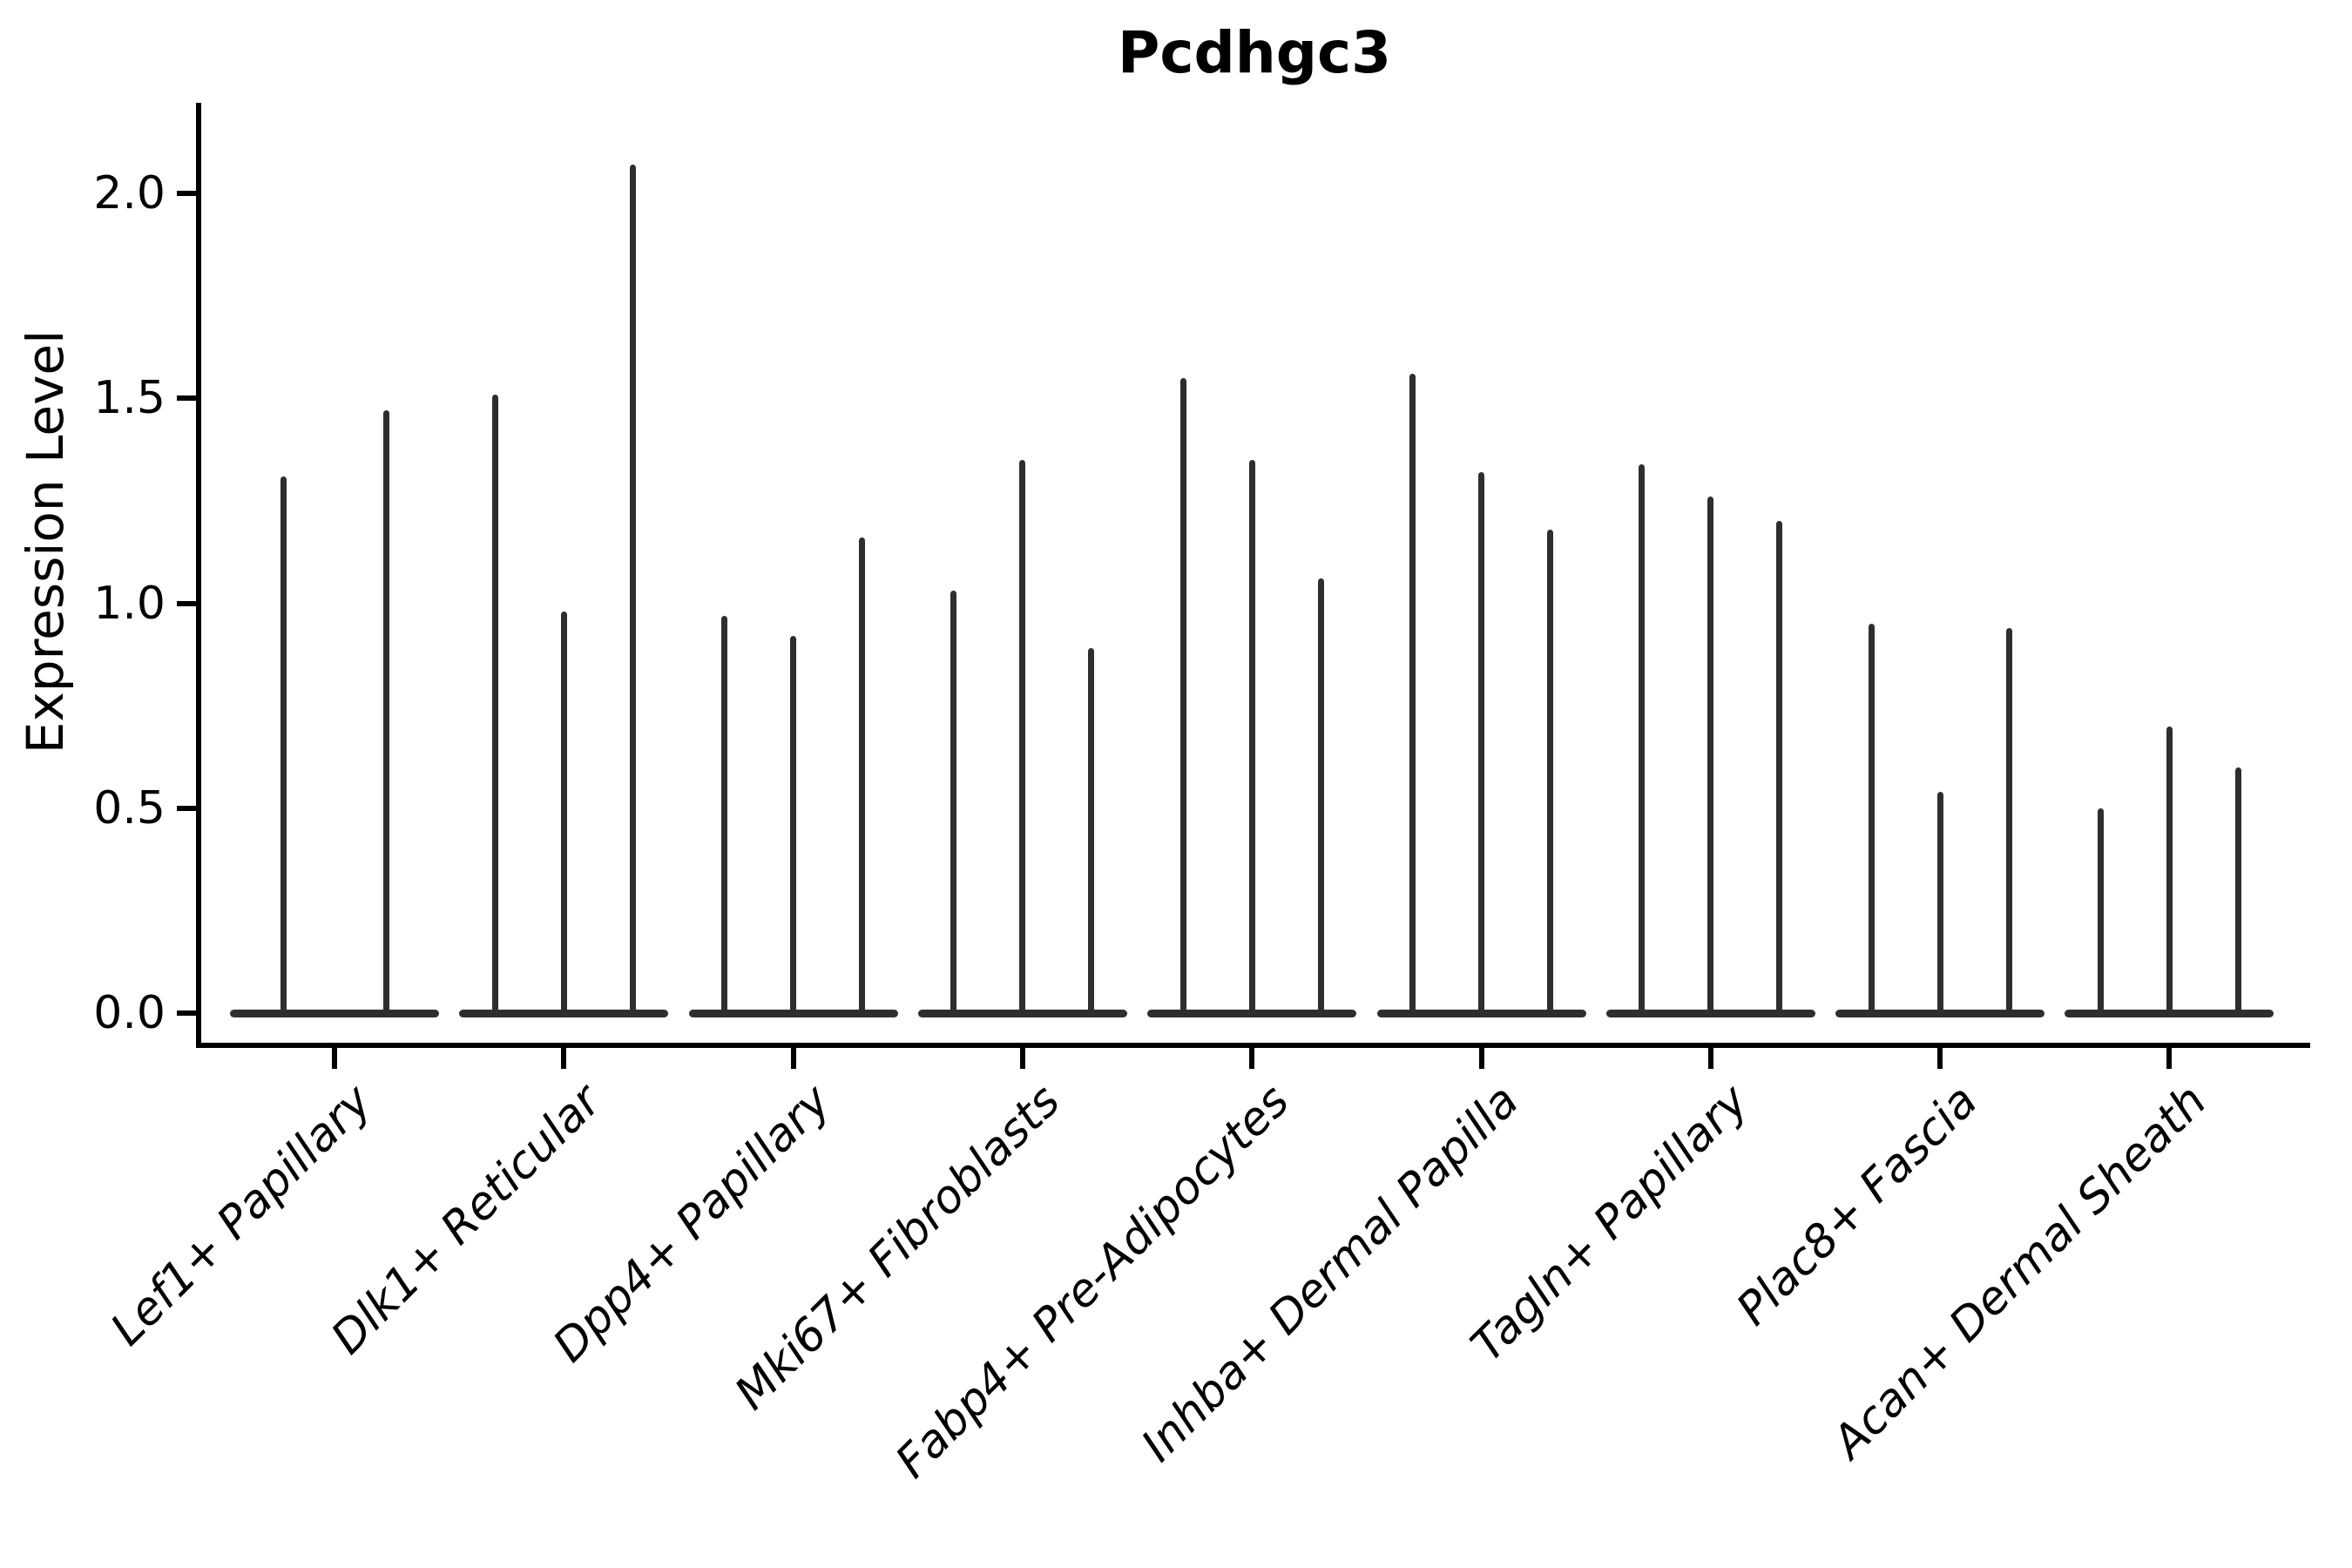 This screenshot has width=2352, height=1568. What do you see at coordinates (1093, 1282) in the screenshot?
I see `x-tick-label: Fabp4+ Pre-Adipocytes` at bounding box center [1093, 1282].